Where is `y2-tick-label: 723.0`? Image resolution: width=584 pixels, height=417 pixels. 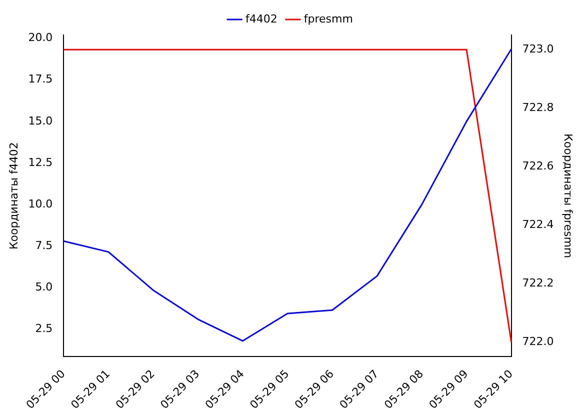
y2-tick-label: 723.0 is located at coordinates (538, 49).